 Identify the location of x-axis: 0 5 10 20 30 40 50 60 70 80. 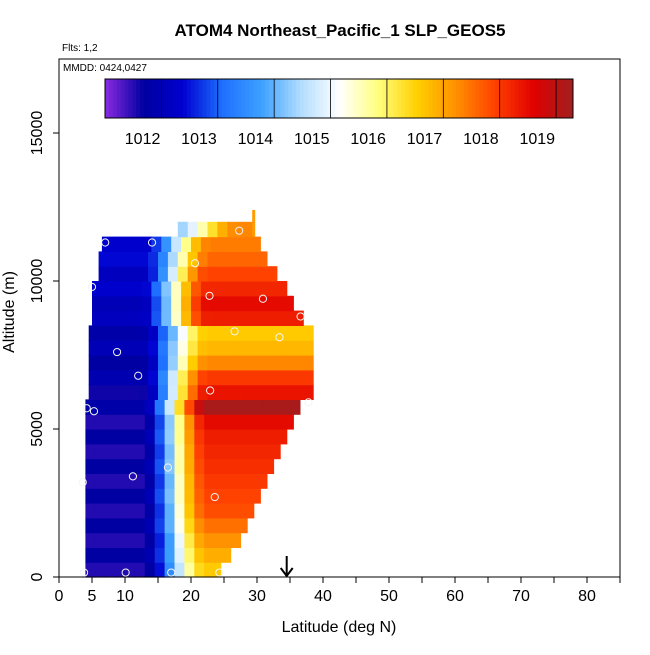
(338, 591).